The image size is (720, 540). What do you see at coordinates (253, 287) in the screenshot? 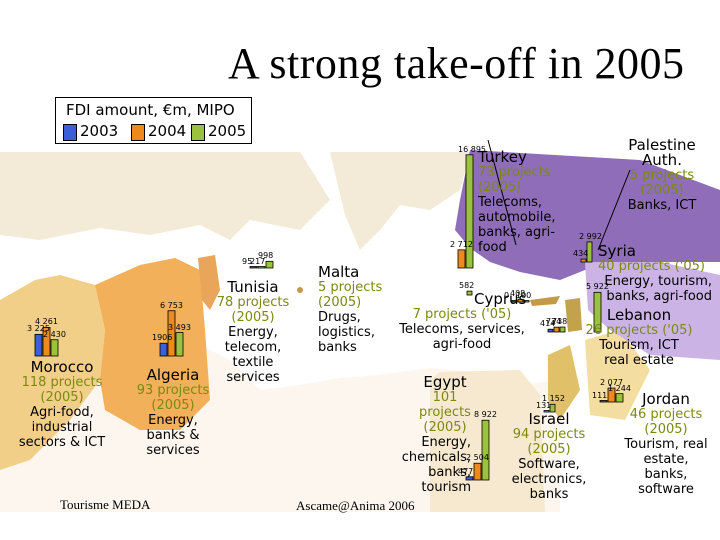
I see `country-name: Tunisia` at bounding box center [253, 287].